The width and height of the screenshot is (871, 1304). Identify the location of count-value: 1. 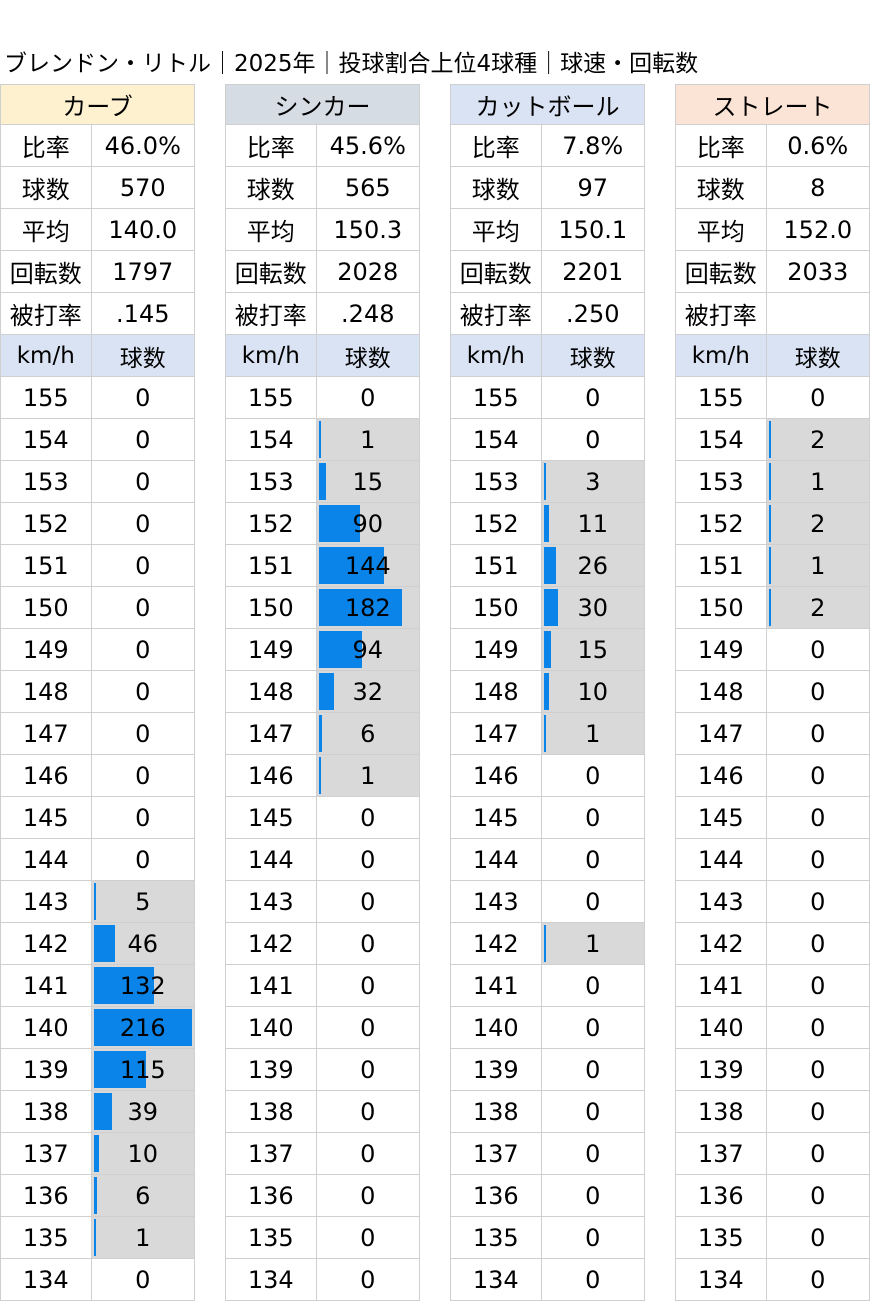
(143, 1237).